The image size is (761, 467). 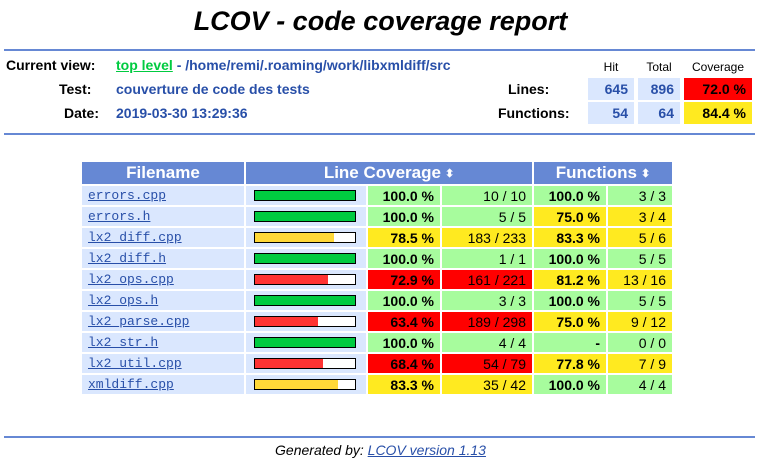 What do you see at coordinates (163, 216) in the screenshot?
I see `filename-cell: errors.h` at bounding box center [163, 216].